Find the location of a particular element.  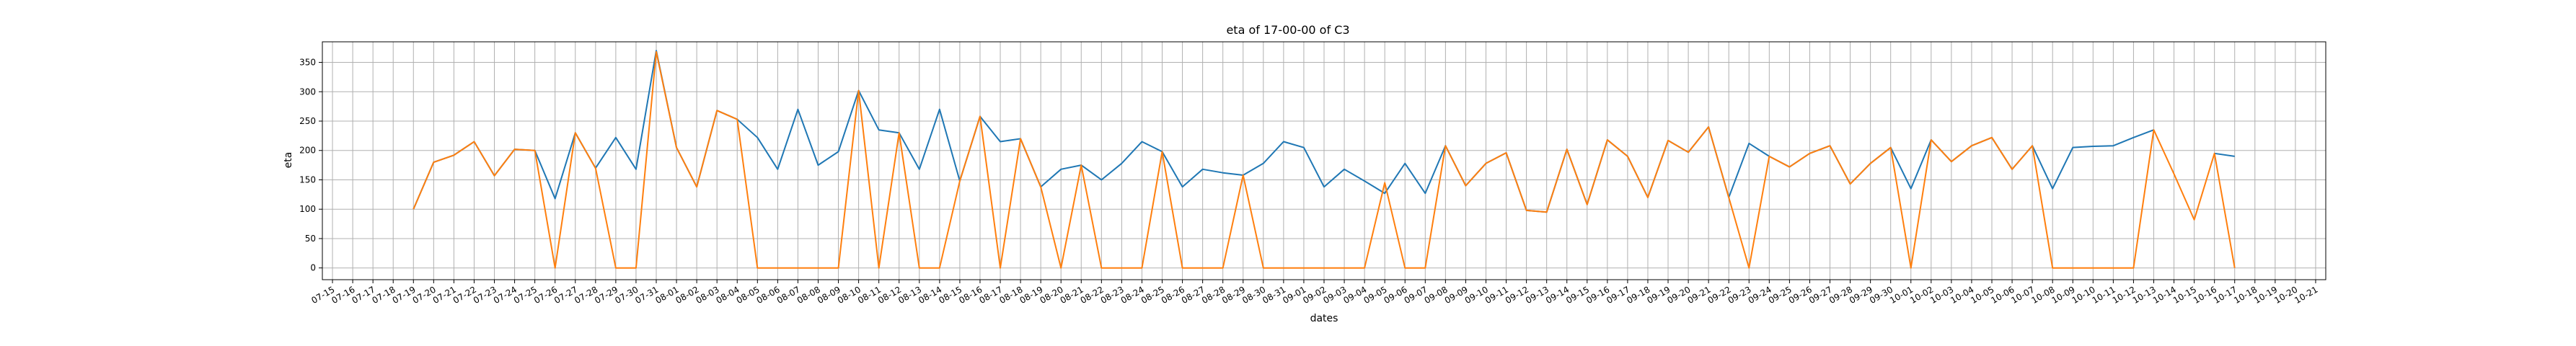

y-axis-label: eta is located at coordinates (288, 160).